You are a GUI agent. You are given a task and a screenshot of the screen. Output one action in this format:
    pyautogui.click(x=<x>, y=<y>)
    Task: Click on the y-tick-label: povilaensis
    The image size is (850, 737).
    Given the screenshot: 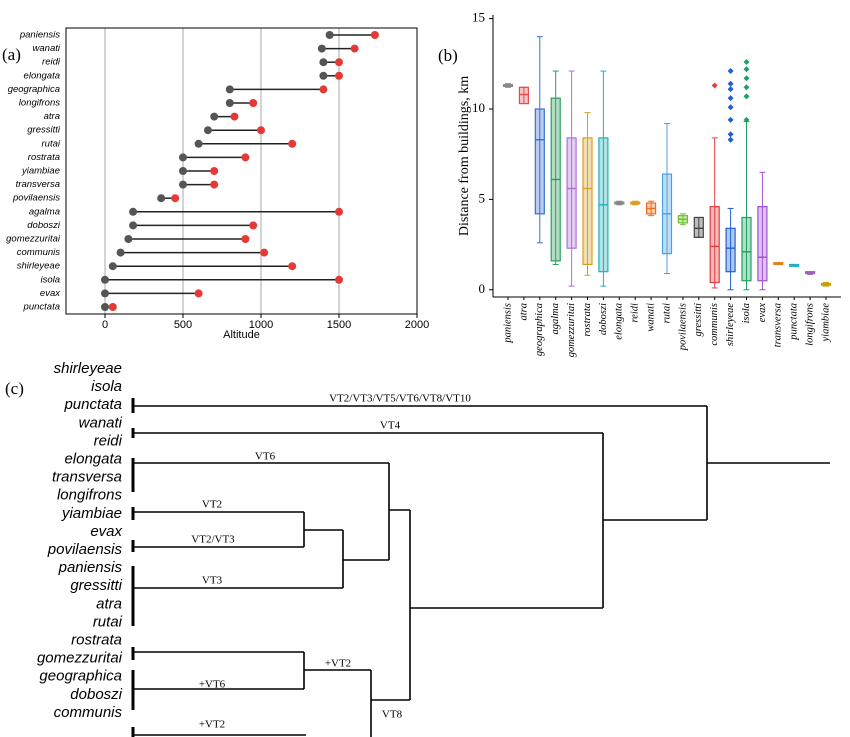 What is the action you would take?
    pyautogui.click(x=36, y=198)
    